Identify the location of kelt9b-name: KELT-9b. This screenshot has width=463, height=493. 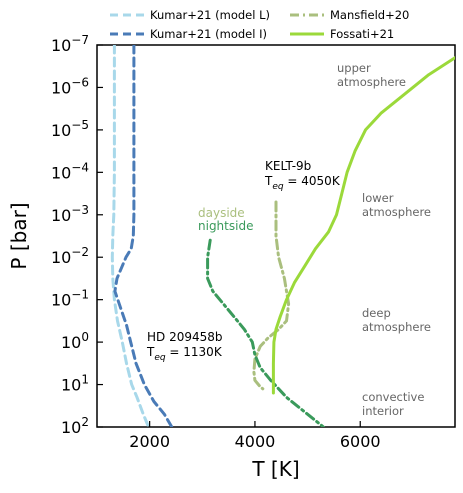
(288, 166).